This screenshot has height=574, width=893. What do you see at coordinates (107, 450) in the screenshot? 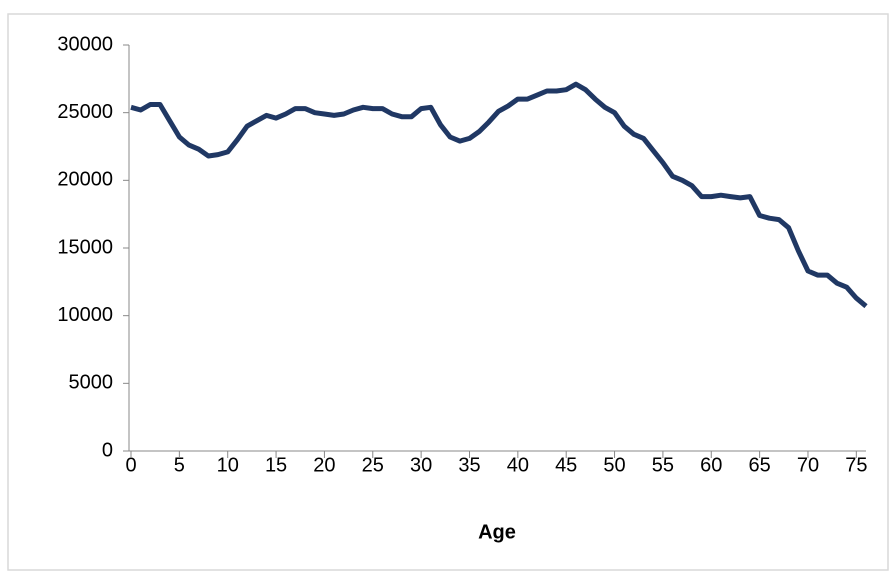
I see `y-tick-label: 0` at bounding box center [107, 450].